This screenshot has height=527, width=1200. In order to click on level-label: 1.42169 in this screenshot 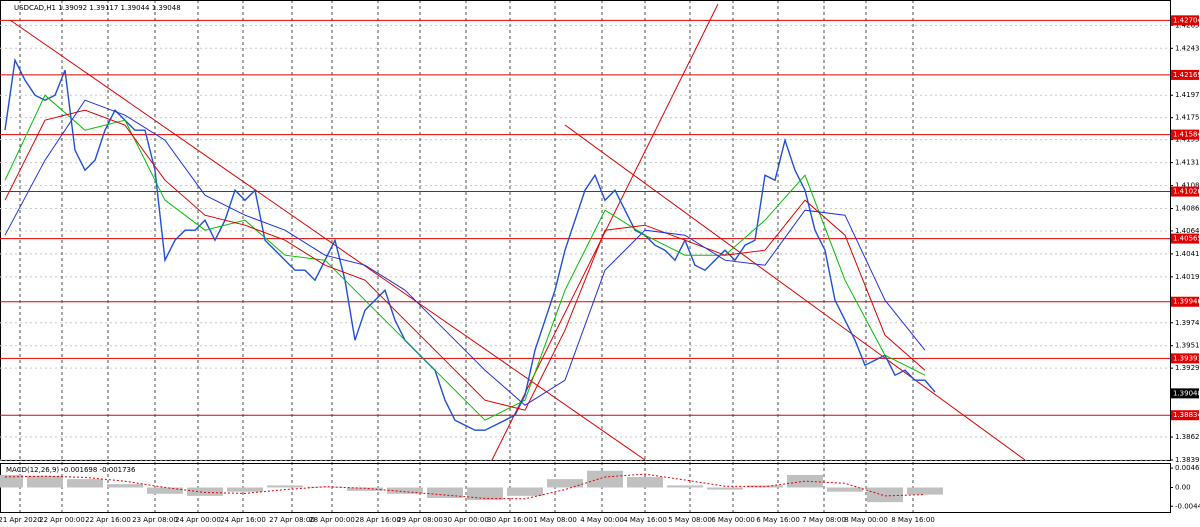, I will do `click(1186, 75)`.